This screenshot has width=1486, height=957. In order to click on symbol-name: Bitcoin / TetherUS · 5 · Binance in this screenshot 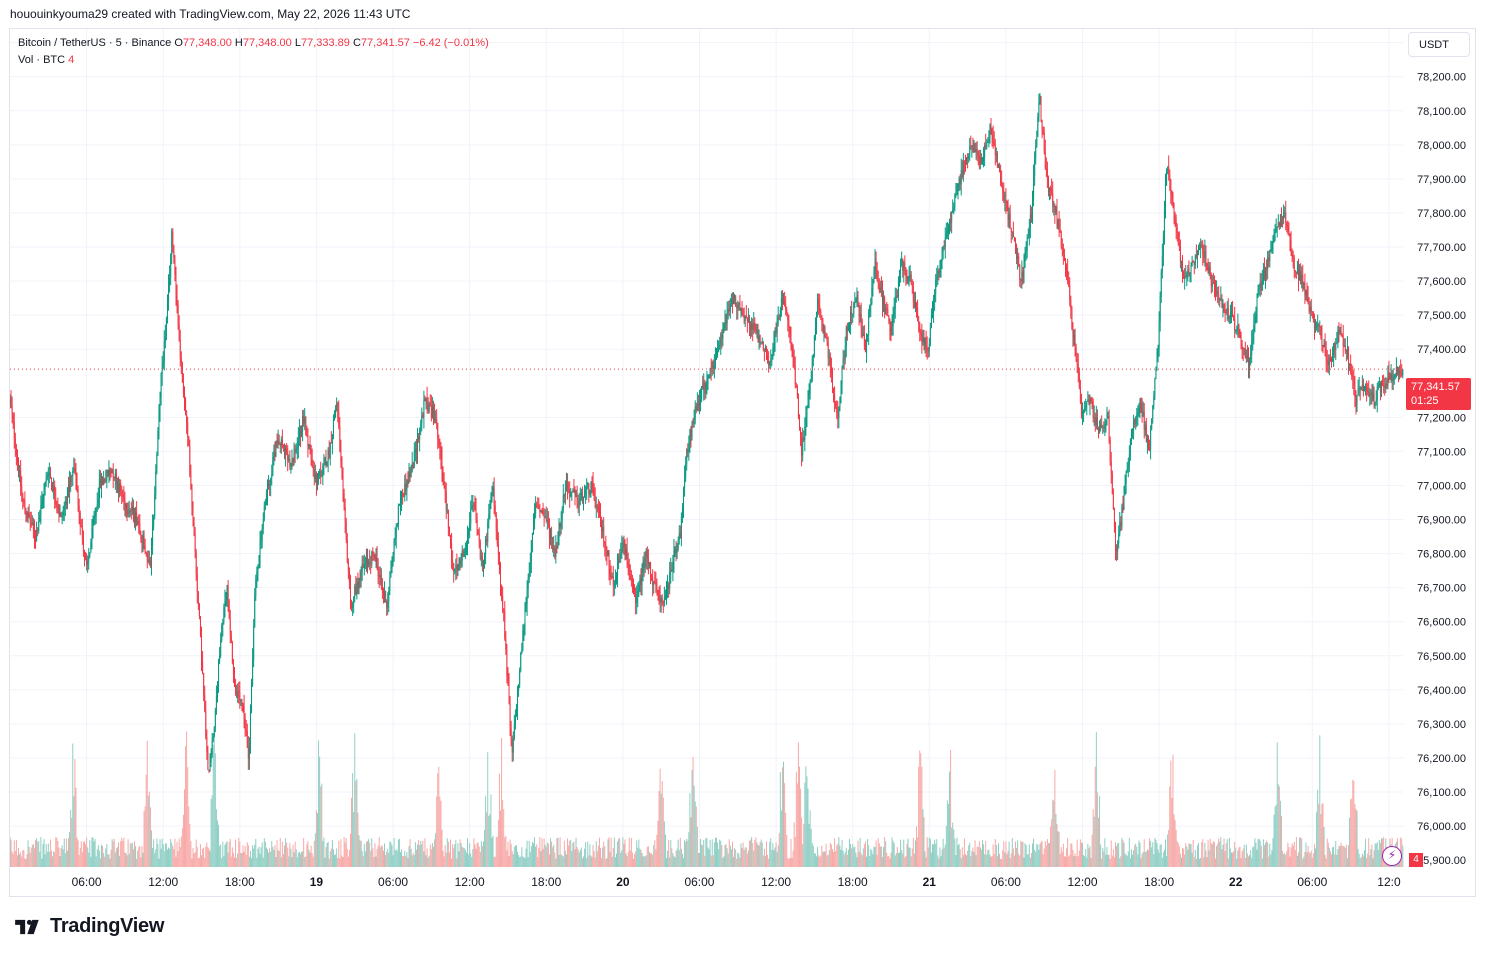, I will do `click(95, 43)`.